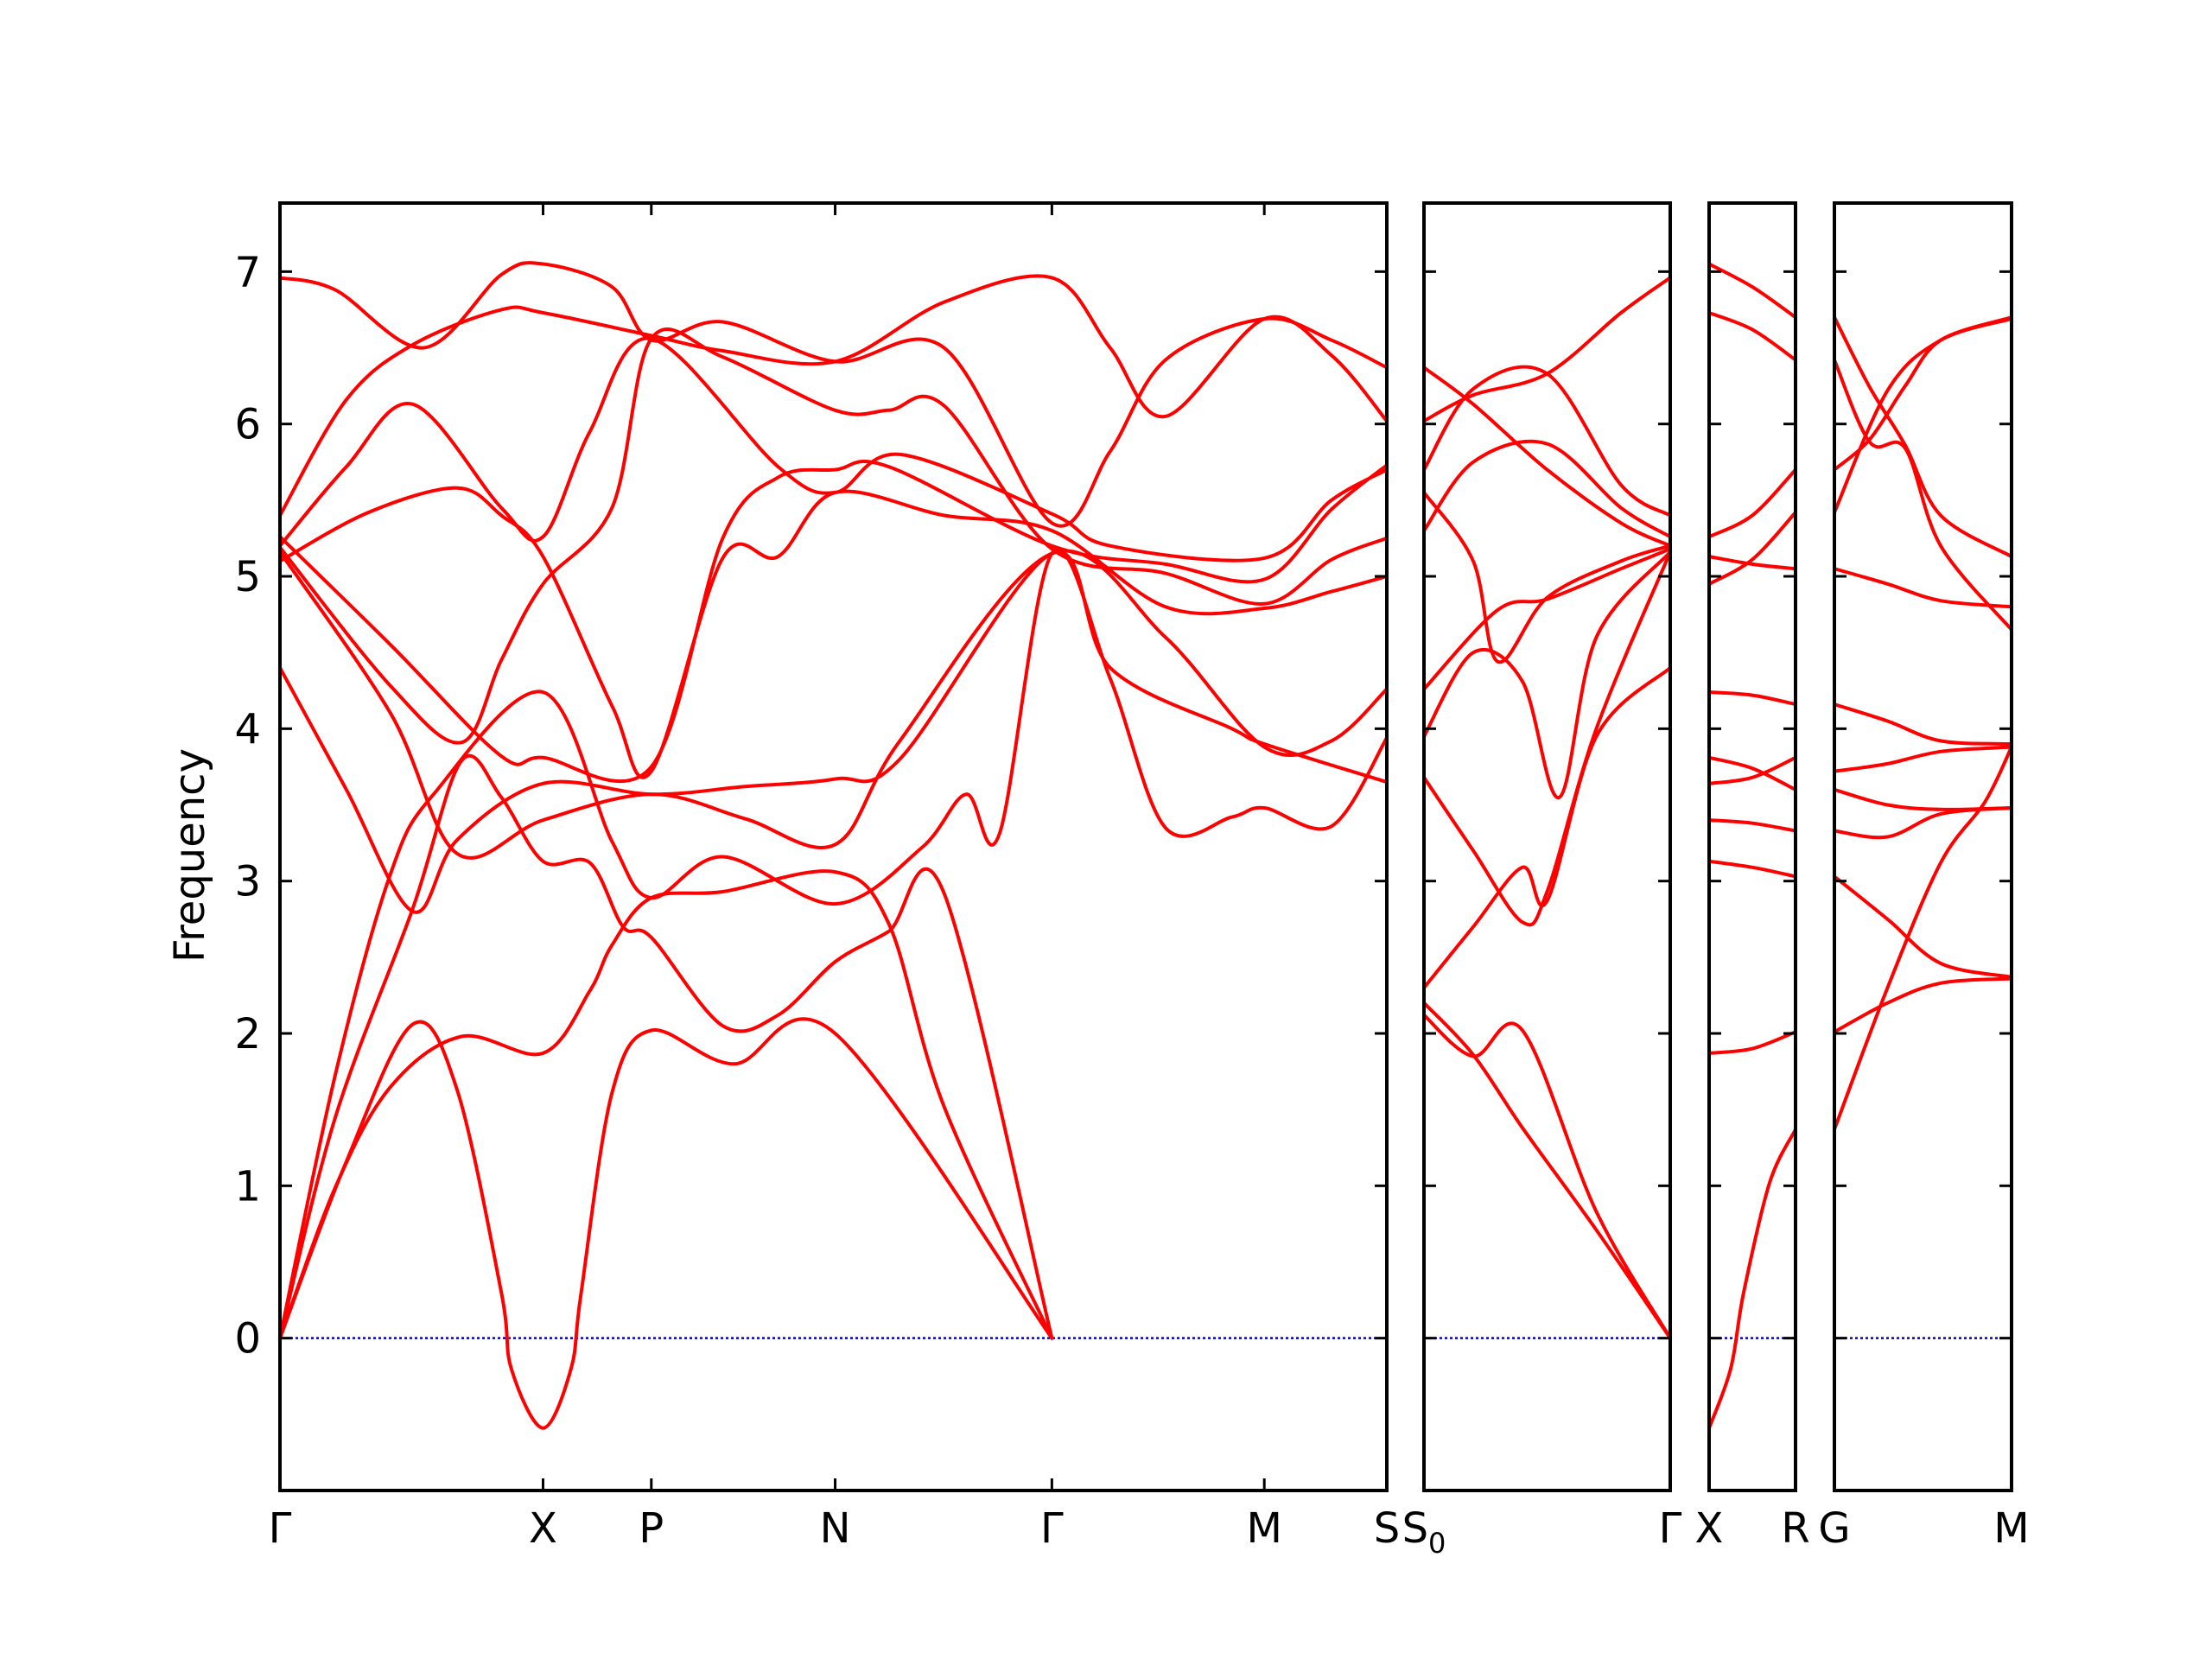 The image size is (2212, 1659). What do you see at coordinates (247, 425) in the screenshot?
I see `y-tick-label: 6` at bounding box center [247, 425].